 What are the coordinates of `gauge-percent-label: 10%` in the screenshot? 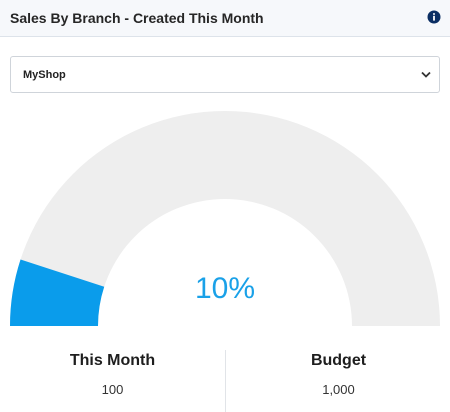 It's located at (225, 288).